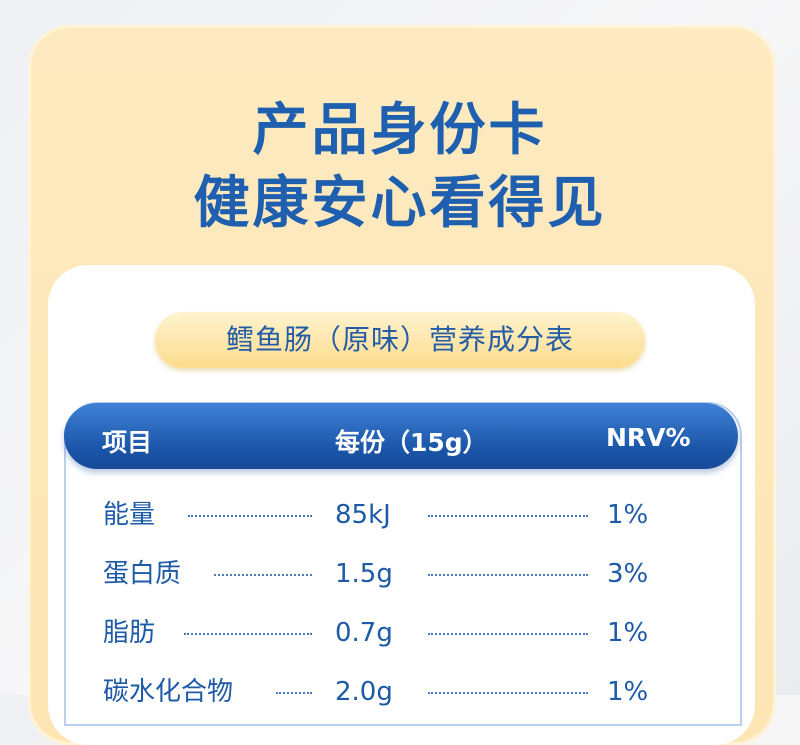 The height and width of the screenshot is (745, 800). Describe the element at coordinates (129, 515) in the screenshot. I see `row-item: 能量` at that location.